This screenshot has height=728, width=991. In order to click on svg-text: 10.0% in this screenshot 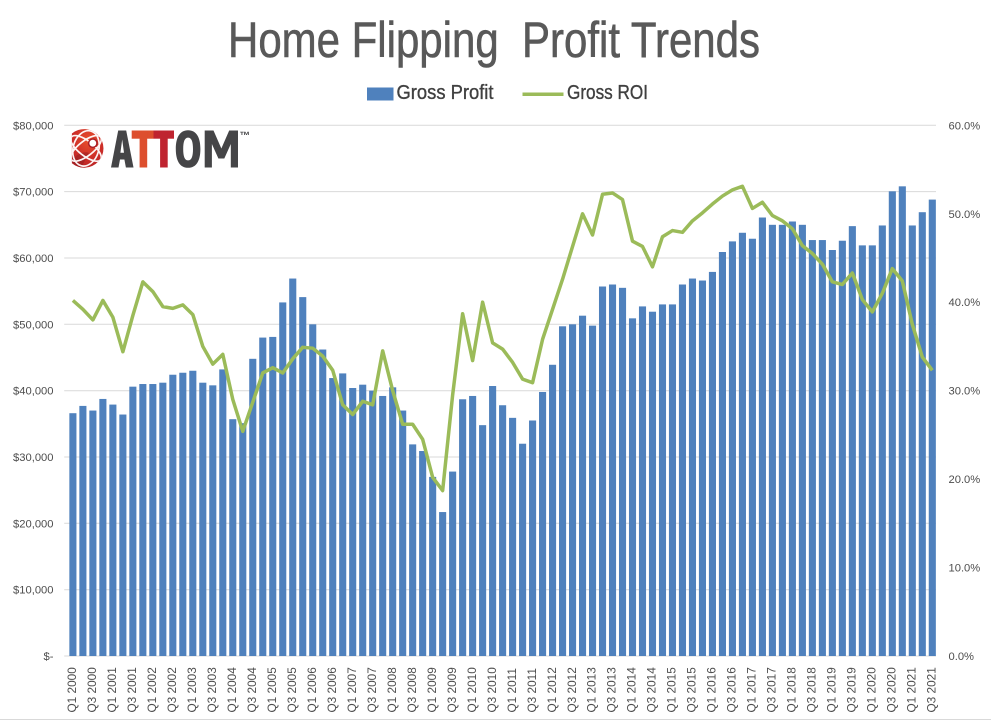, I will do `click(965, 569)`.